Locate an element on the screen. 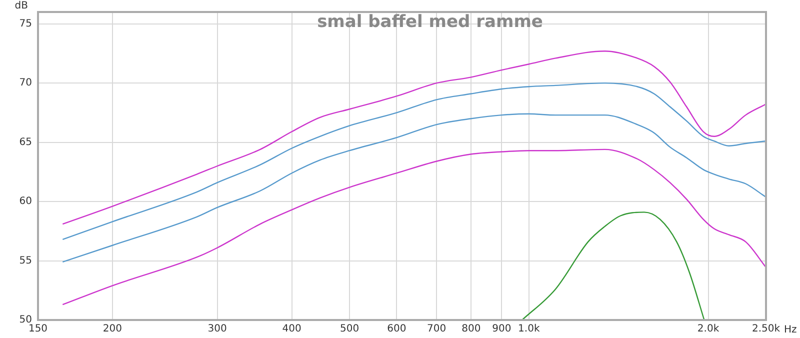 This screenshot has height=338, width=800. x-tick-label: 200 is located at coordinates (112, 329).